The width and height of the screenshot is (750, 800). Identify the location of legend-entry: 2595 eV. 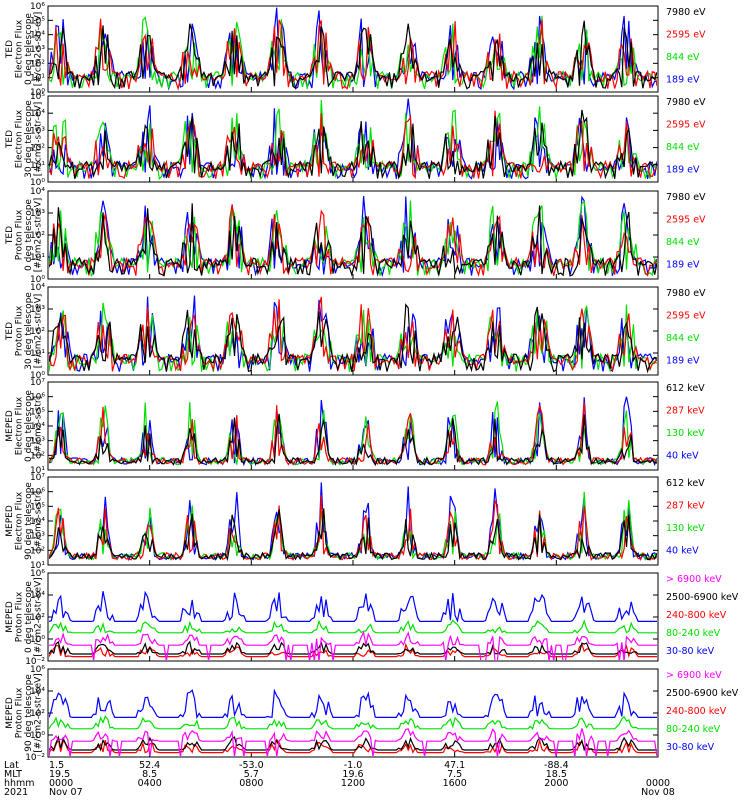
(686, 316).